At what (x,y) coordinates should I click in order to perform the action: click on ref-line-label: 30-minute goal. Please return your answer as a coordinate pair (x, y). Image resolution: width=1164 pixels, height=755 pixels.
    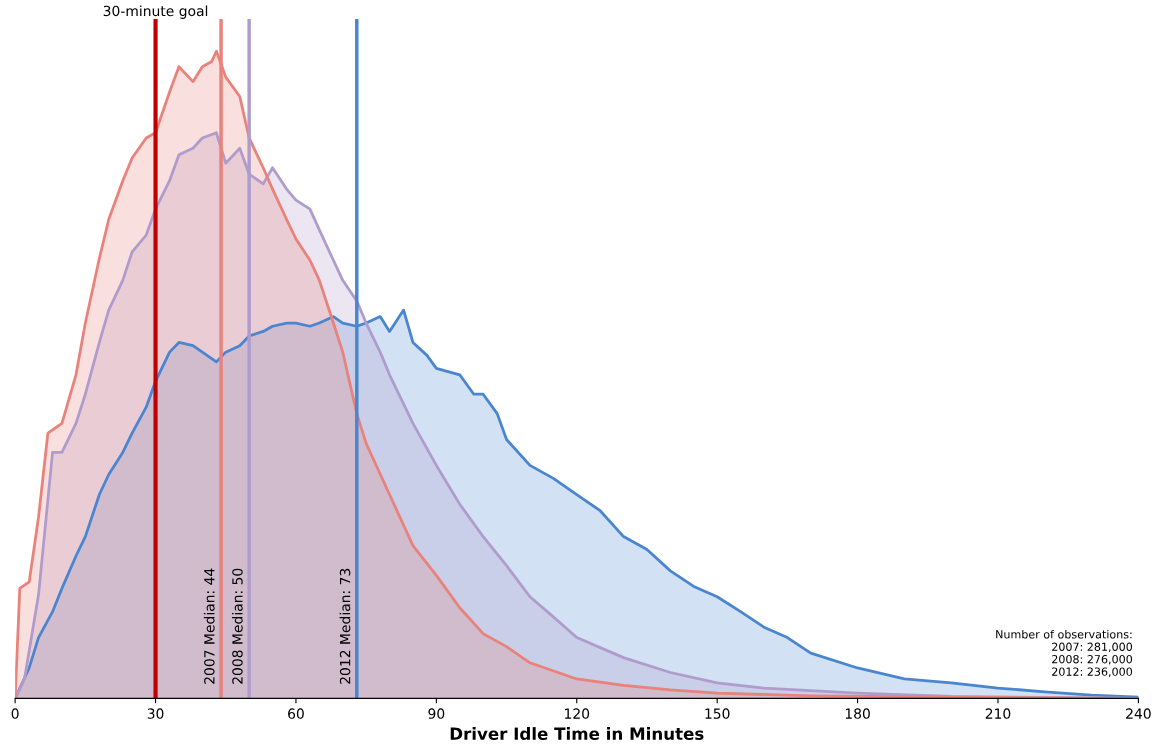
    Looking at the image, I should click on (155, 12).